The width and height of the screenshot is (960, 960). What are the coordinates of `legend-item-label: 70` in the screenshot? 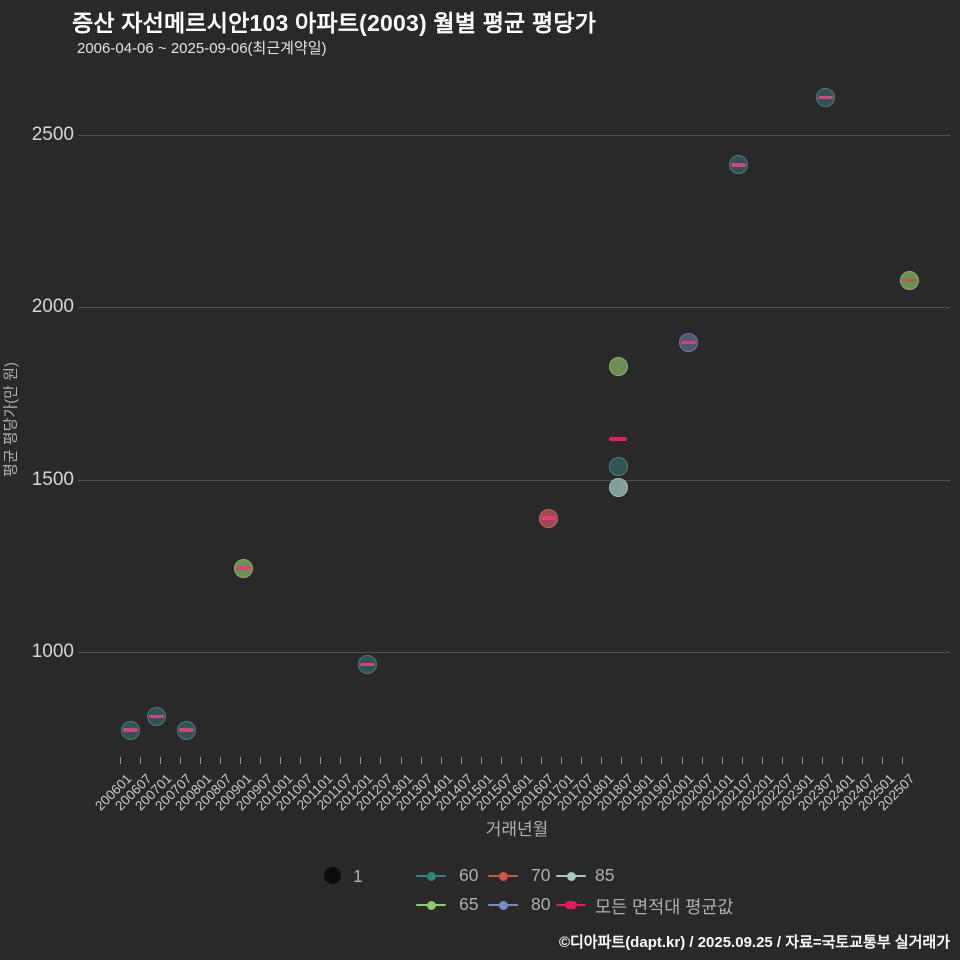 It's located at (541, 875).